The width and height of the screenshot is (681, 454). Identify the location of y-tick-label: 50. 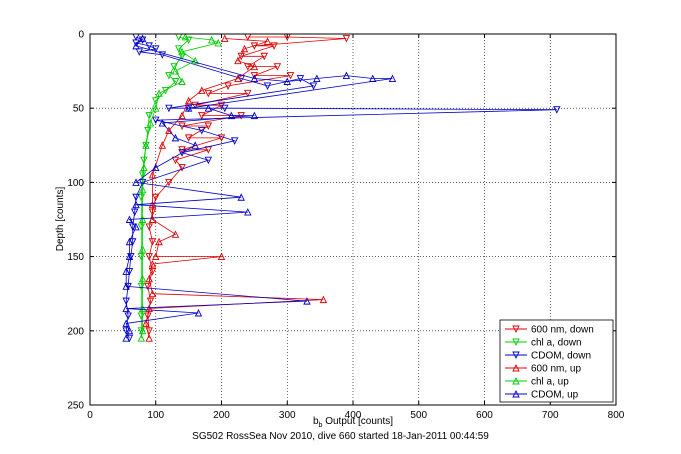
(79, 109).